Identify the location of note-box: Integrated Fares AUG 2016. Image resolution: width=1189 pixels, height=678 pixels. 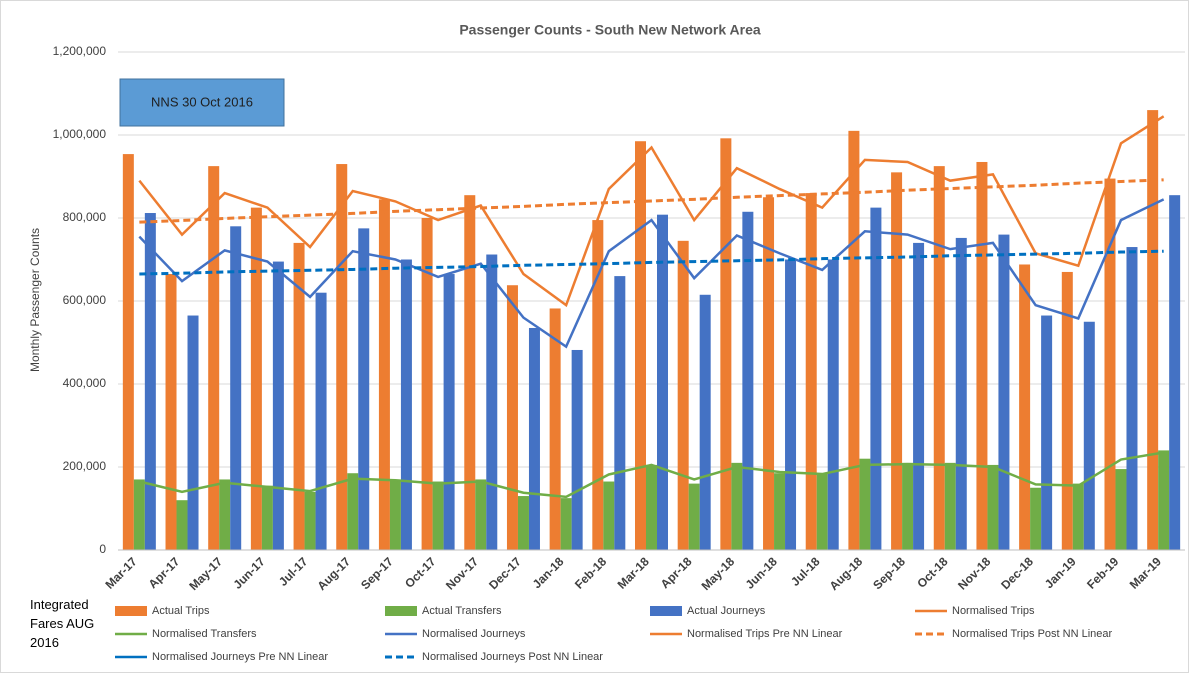
(62, 623).